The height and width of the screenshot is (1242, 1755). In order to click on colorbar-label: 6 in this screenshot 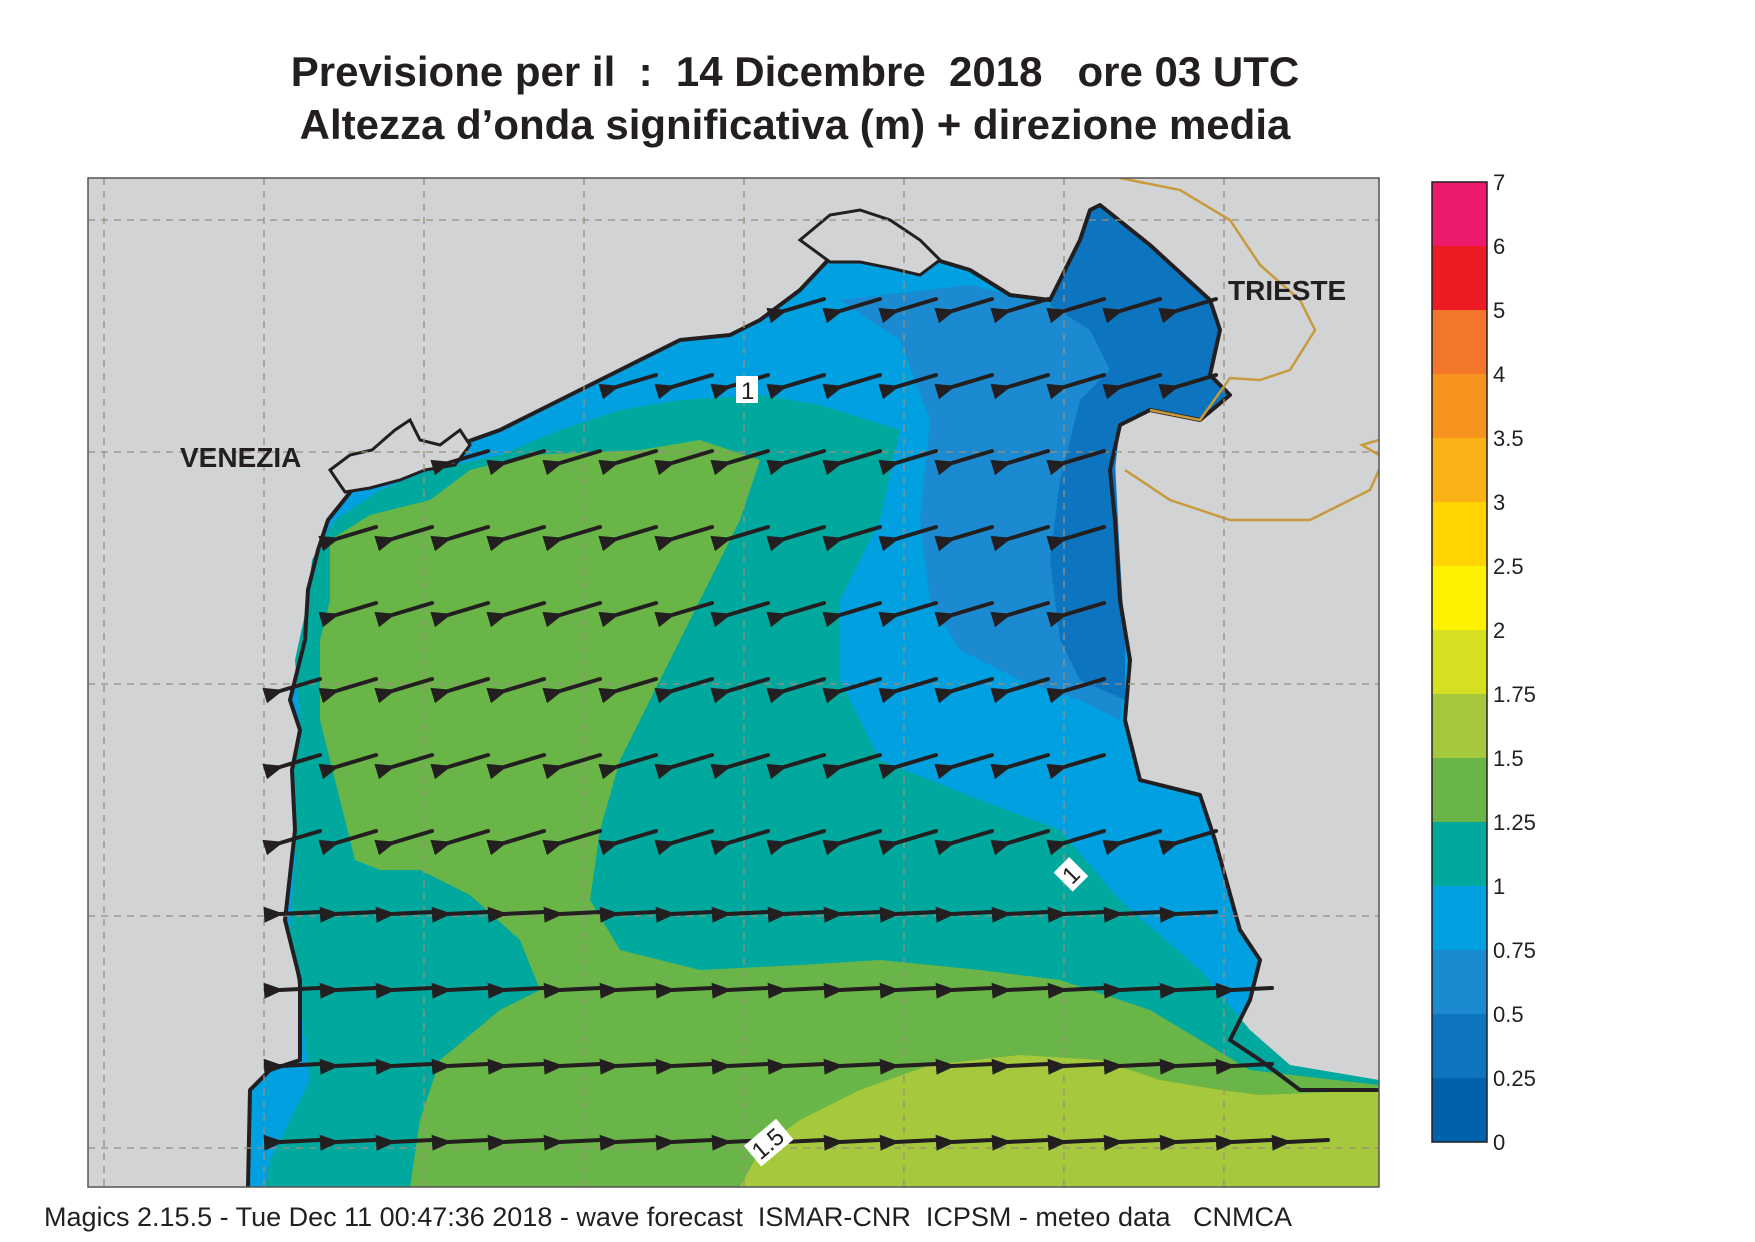, I will do `click(1499, 246)`.